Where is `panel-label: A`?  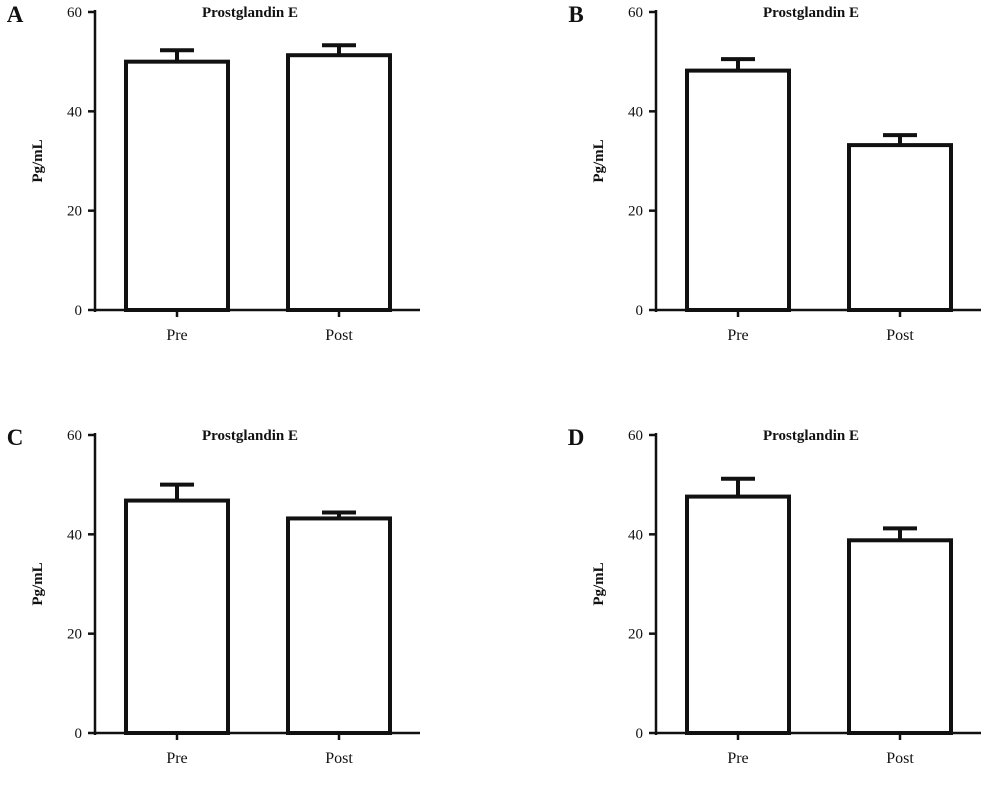 panel-label: A is located at coordinates (15, 14).